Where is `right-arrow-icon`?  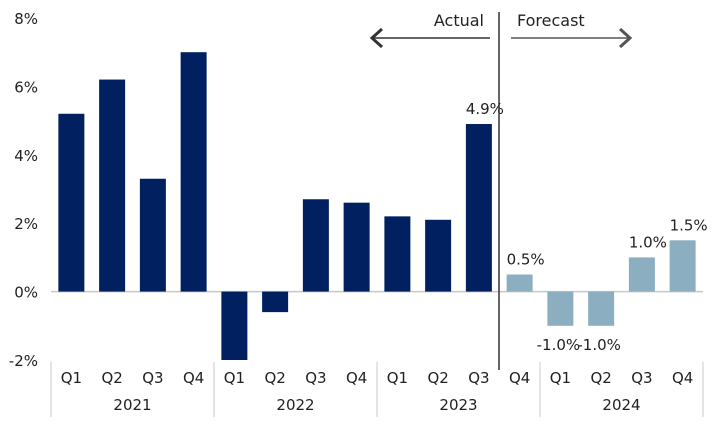 right-arrow-icon is located at coordinates (572, 38).